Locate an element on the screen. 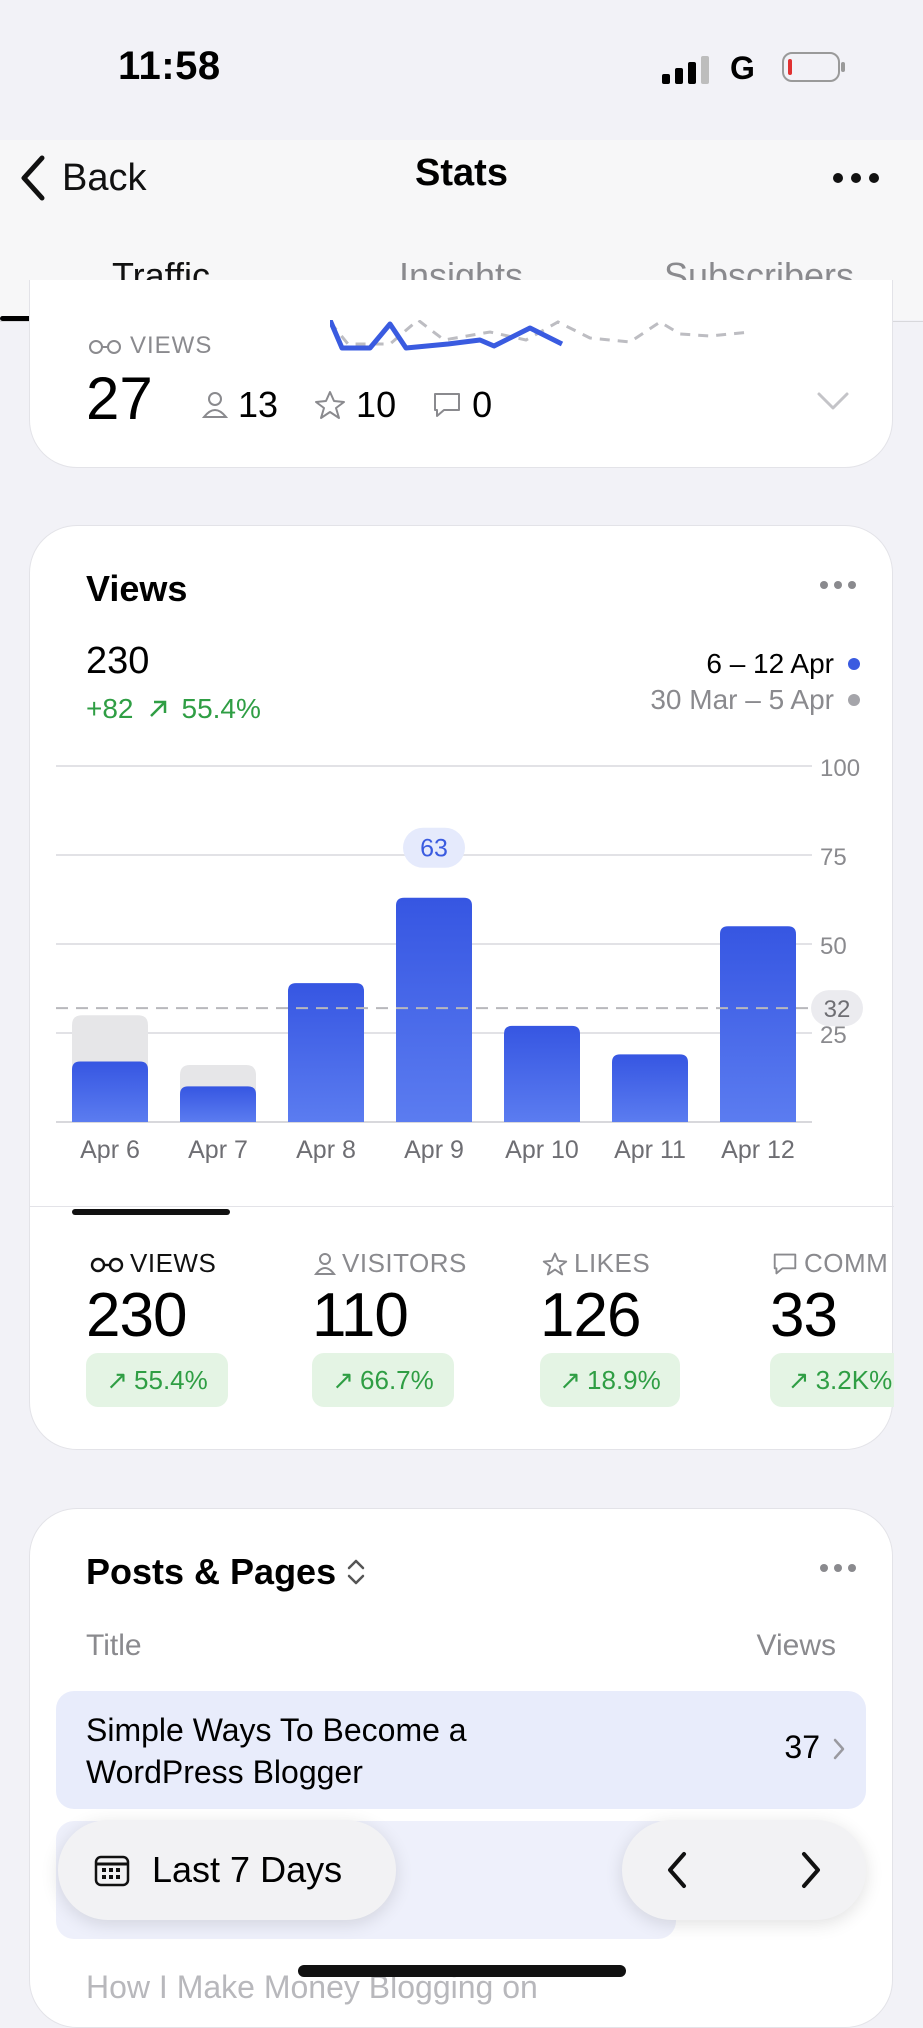 The width and height of the screenshot is (923, 2028). post-views: 37 is located at coordinates (802, 1747).